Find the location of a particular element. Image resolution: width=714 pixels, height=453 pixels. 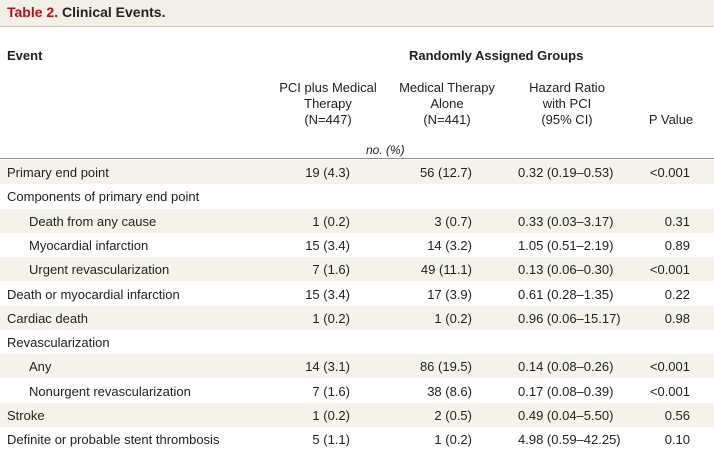

pci-cell: 14 (3.1) is located at coordinates (327, 367).